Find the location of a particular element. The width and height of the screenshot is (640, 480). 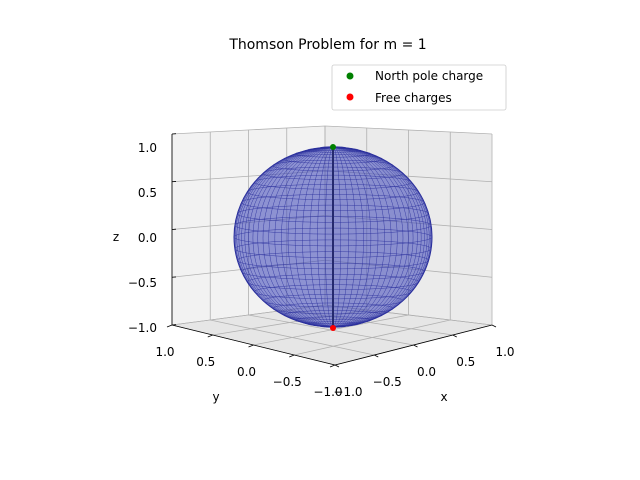

legend-box is located at coordinates (419, 87).